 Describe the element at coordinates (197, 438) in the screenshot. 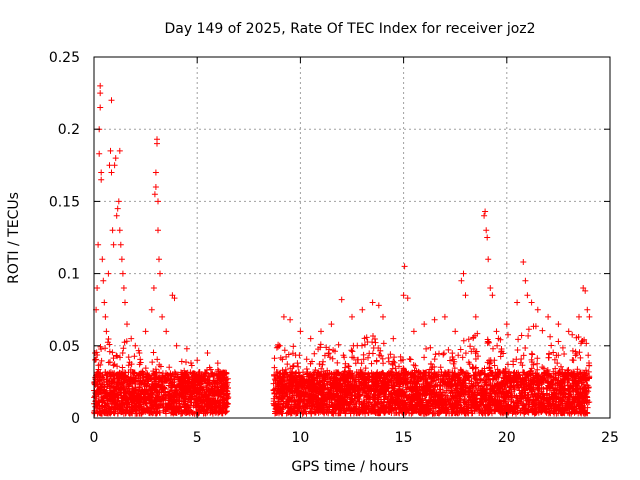

I see `x-tick-label: 5` at that location.